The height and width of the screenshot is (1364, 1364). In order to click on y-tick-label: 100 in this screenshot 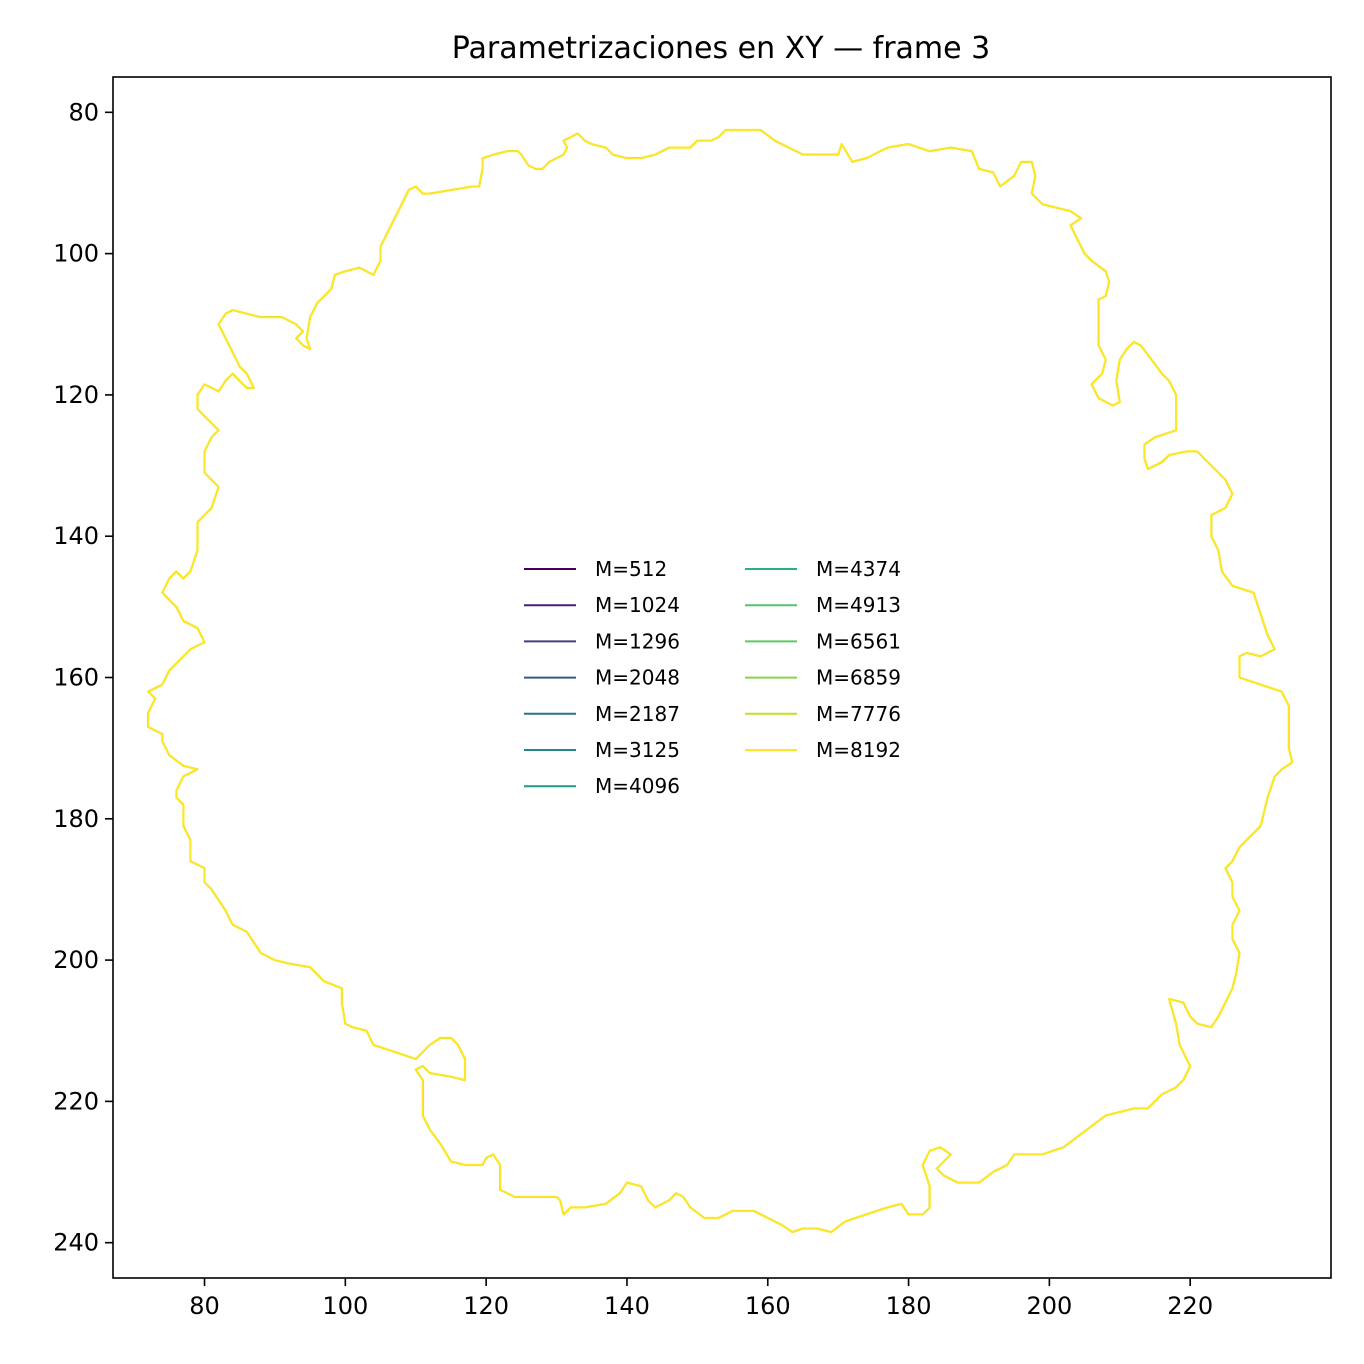, I will do `click(76, 254)`.